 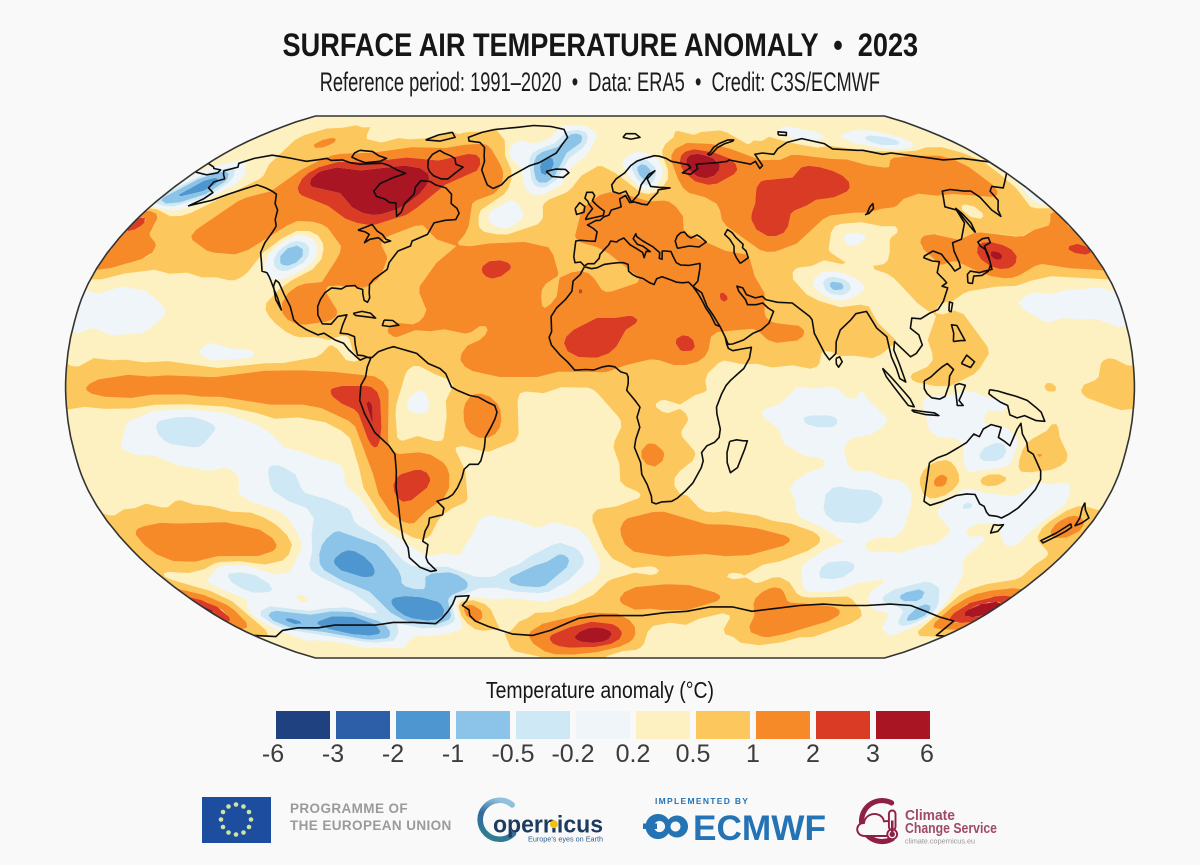 I want to click on svg-text: IMPLEMENTED BY, so click(x=702, y=801).